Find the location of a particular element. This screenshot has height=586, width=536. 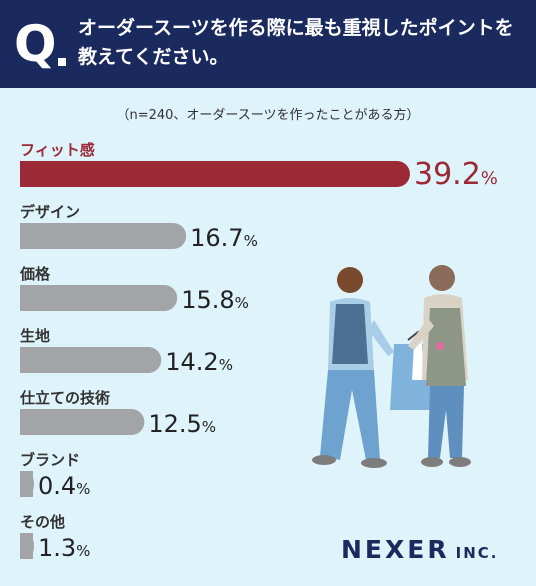

nexer-logo: NEXER INC. is located at coordinates (419, 549).